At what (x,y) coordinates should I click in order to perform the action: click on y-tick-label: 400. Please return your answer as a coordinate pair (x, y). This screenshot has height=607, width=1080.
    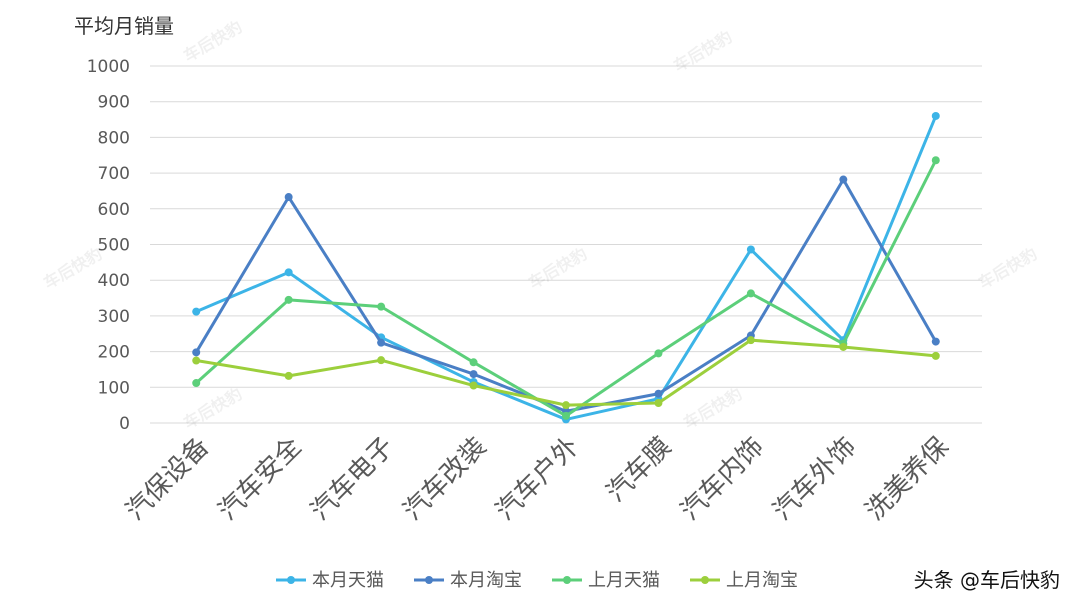
    Looking at the image, I should click on (114, 281).